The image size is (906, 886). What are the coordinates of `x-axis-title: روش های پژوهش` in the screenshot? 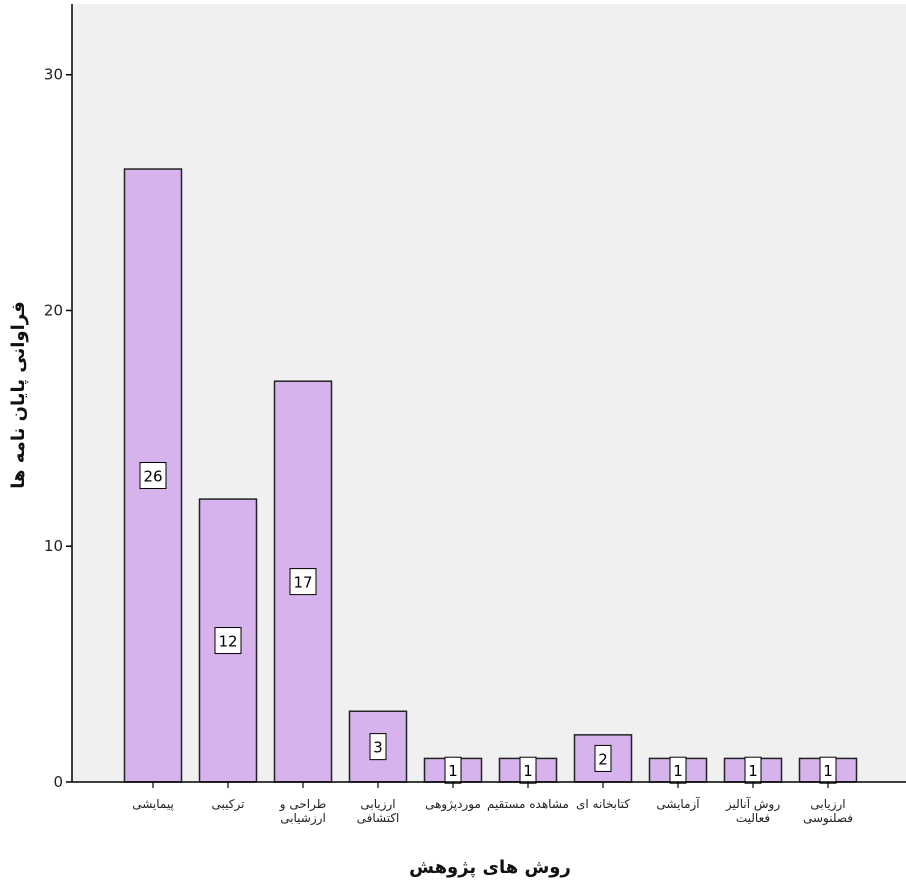 It's located at (490, 867).